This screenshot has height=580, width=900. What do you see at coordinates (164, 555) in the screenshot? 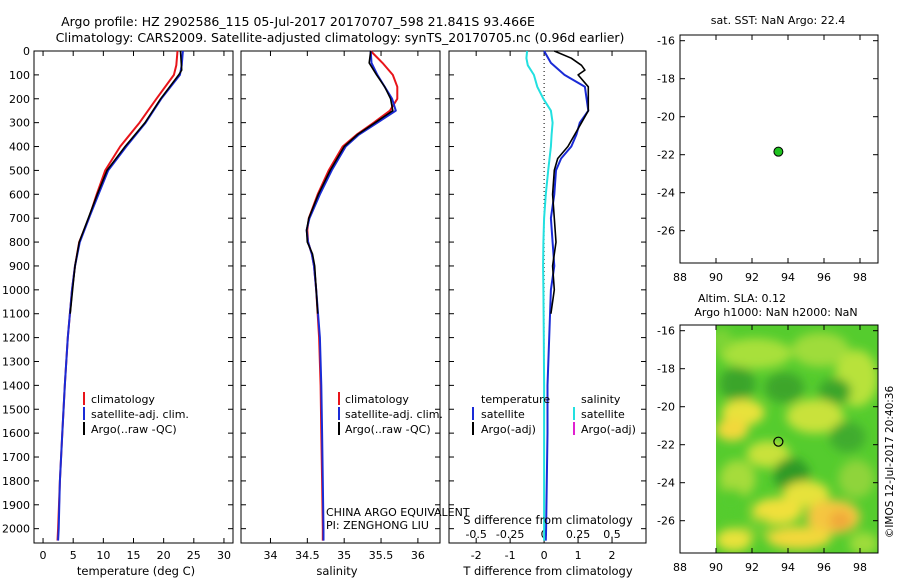
I see `x-tick-label: 20` at bounding box center [164, 555].